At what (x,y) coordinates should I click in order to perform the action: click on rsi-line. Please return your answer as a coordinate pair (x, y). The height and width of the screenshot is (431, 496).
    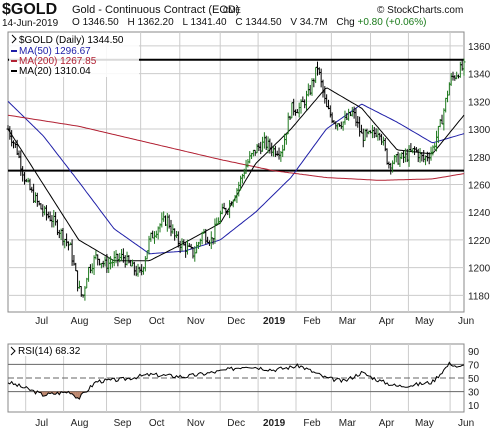
    Looking at the image, I should click on (236, 380).